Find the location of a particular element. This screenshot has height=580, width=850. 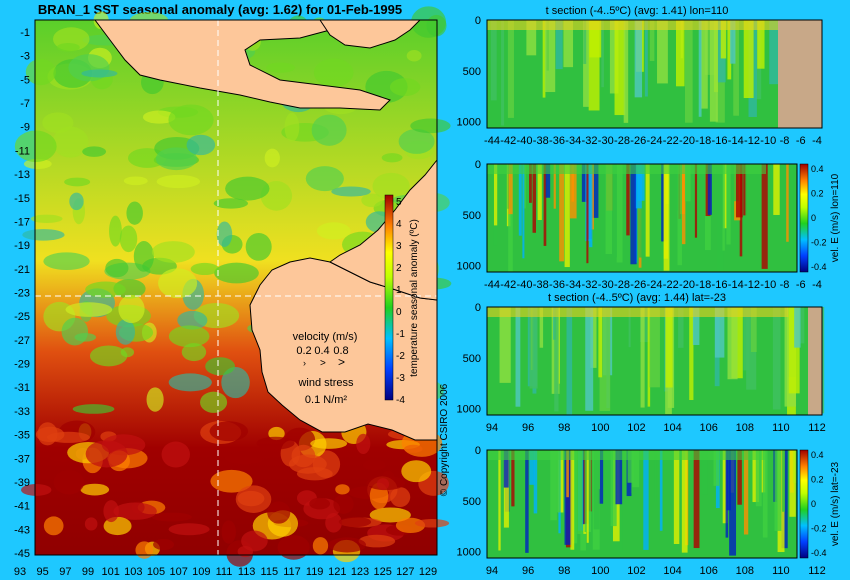

panel-x-tick: 98 is located at coordinates (564, 428).